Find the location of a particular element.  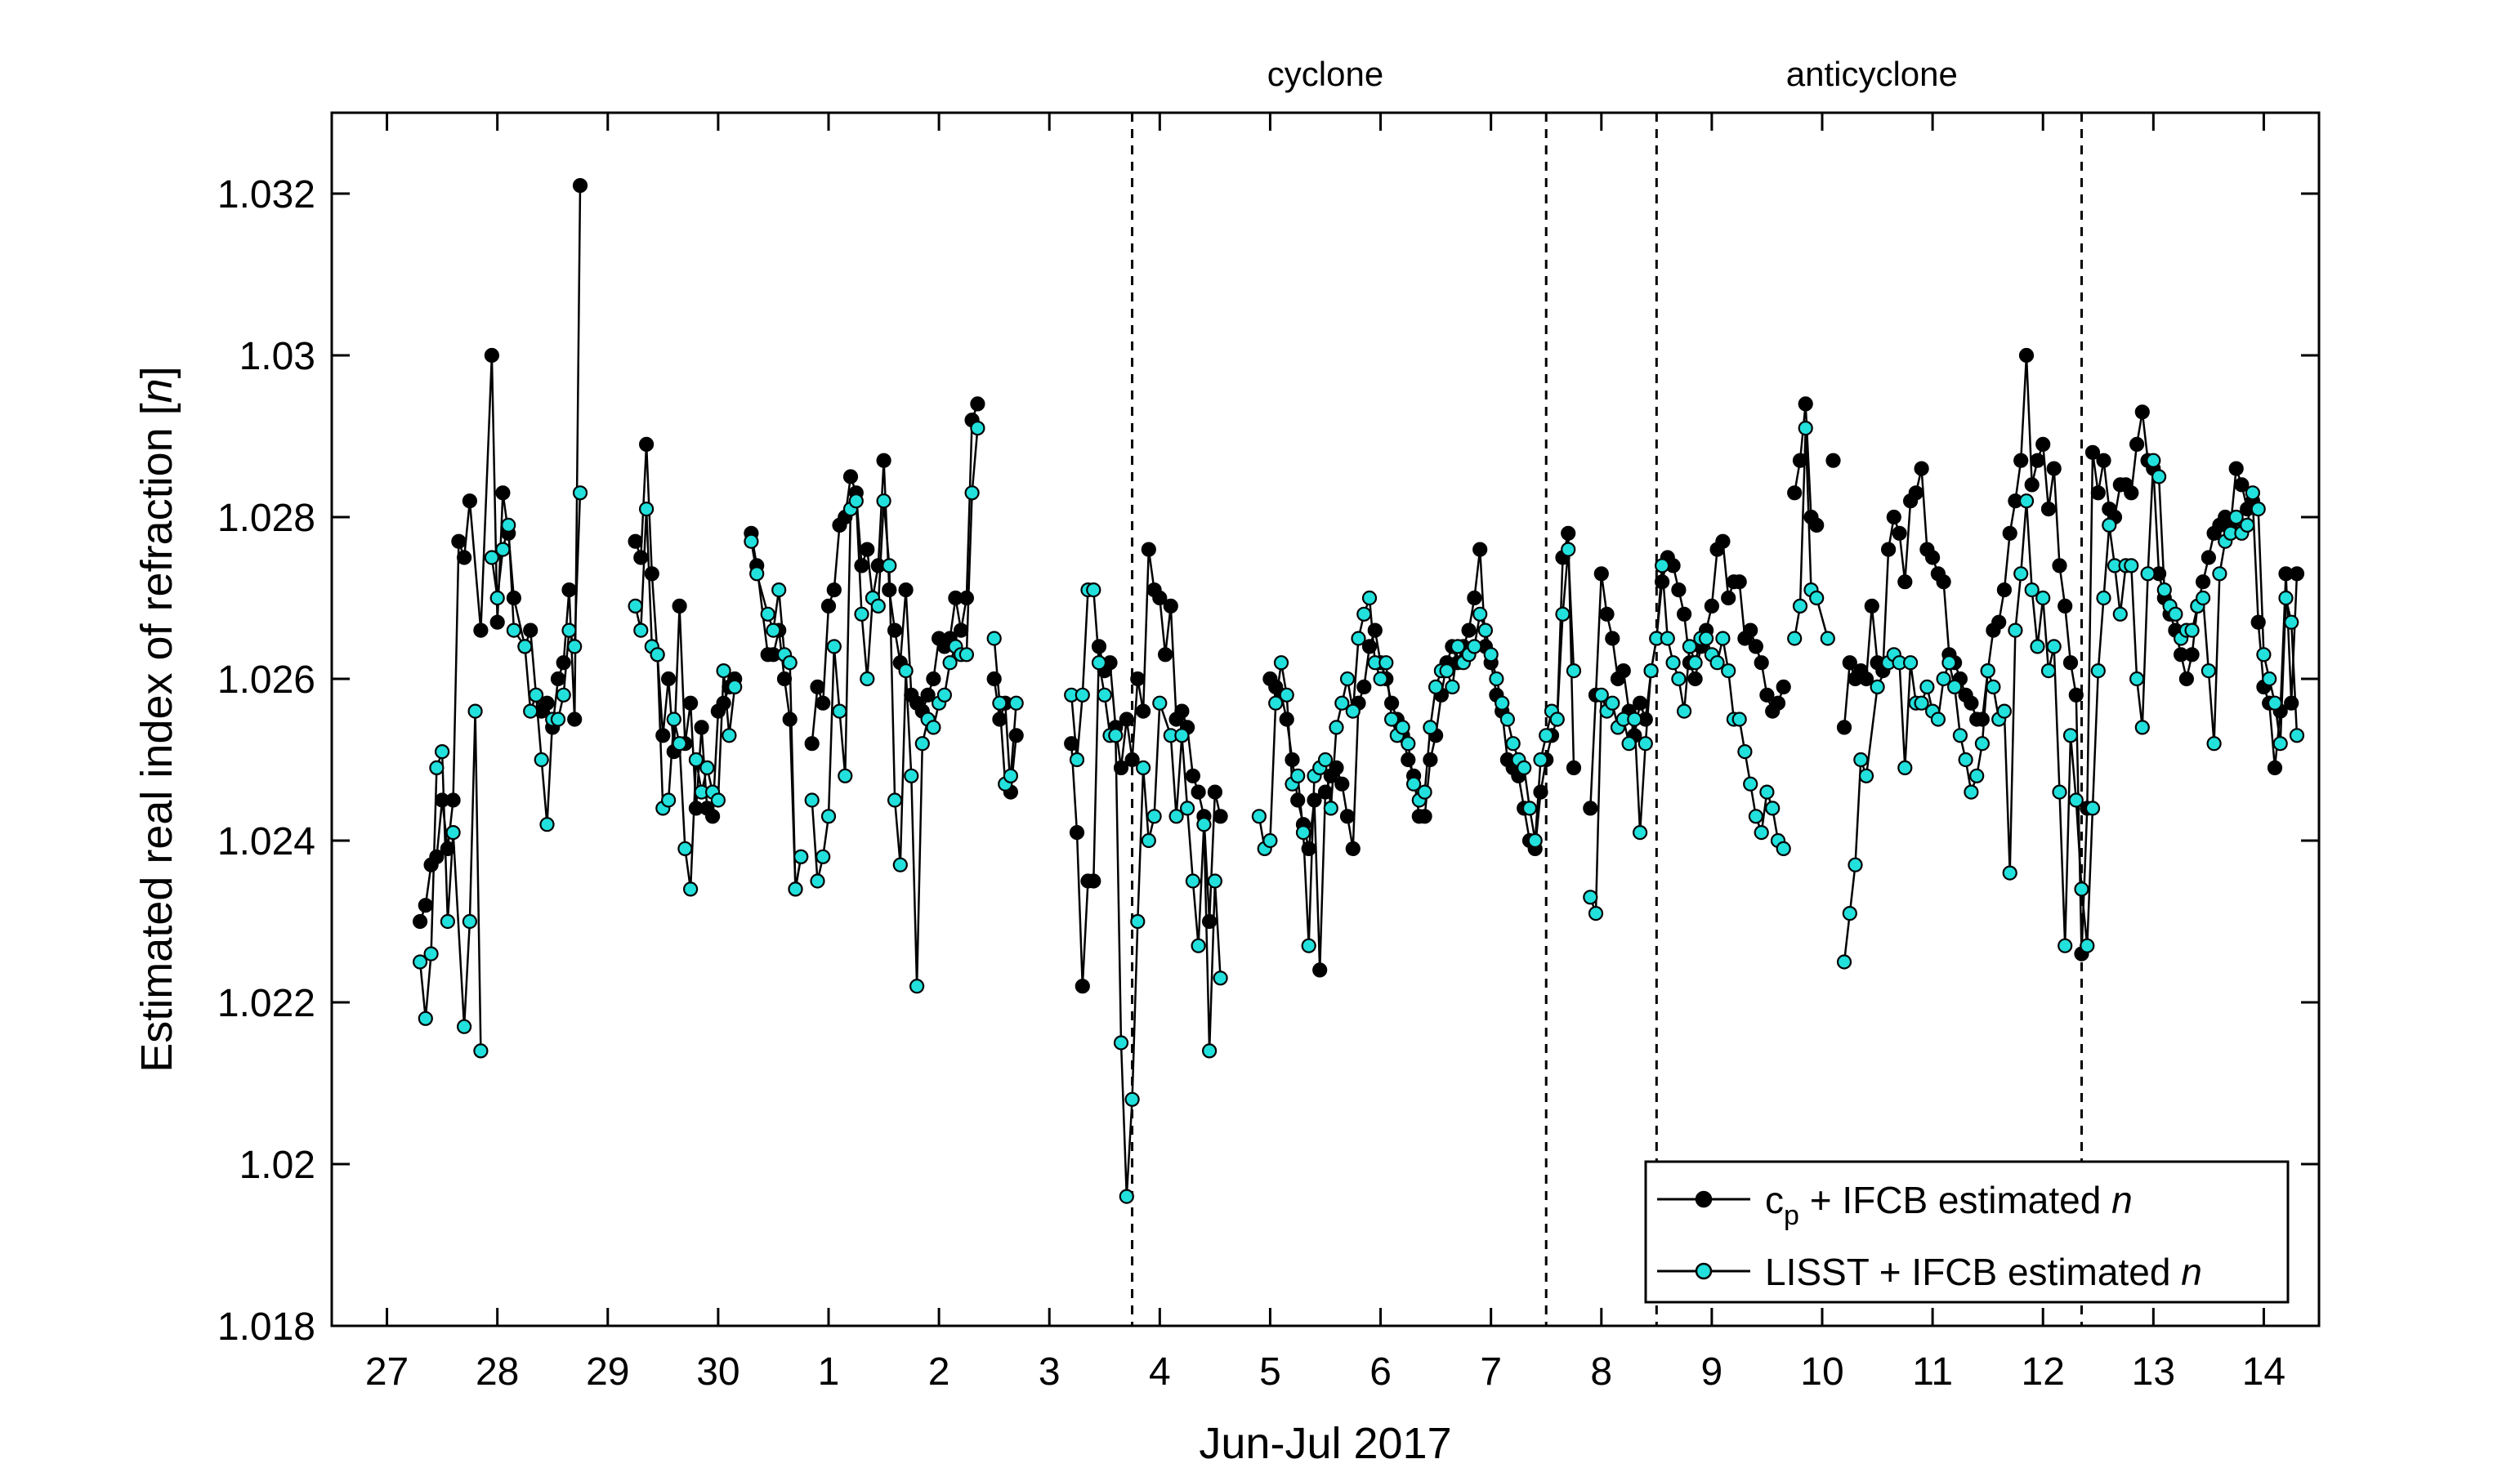

x-tick-label: 14 is located at coordinates (2263, 1372).